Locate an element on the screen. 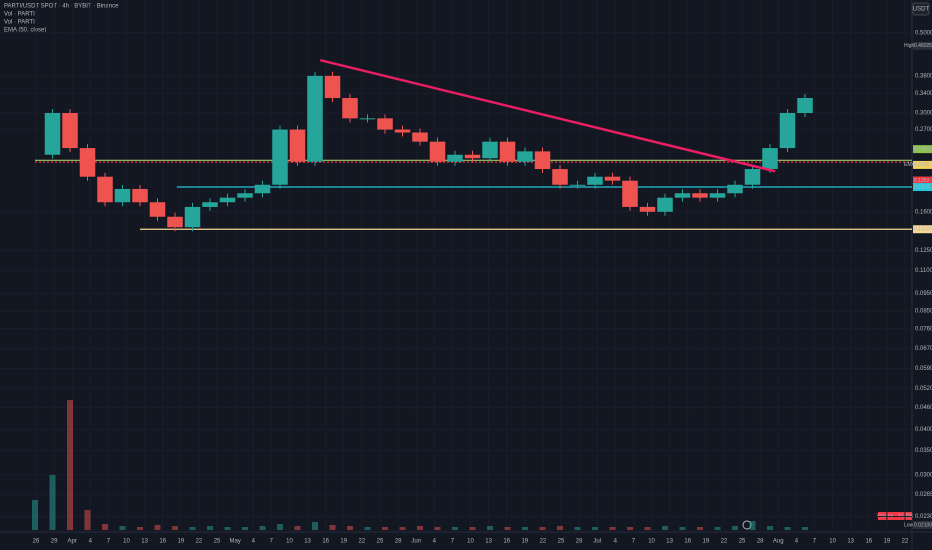 The height and width of the screenshot is (550, 932). price-tag-name: Low is located at coordinates (909, 525).